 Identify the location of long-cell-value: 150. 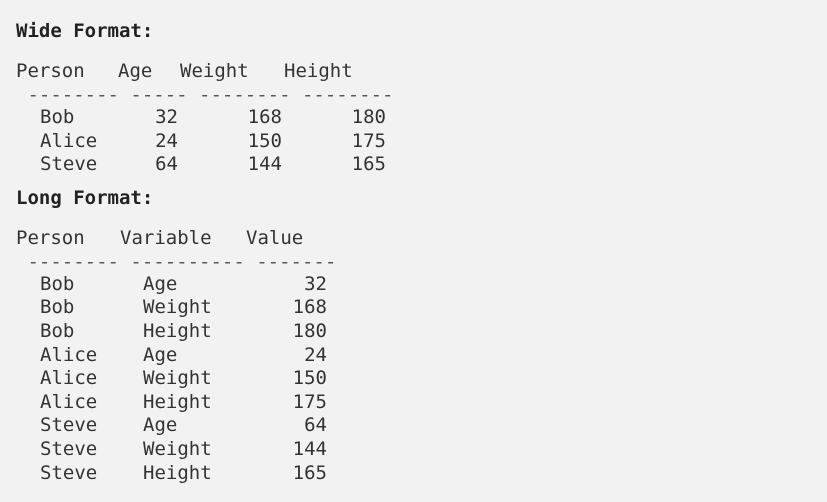
(309, 378).